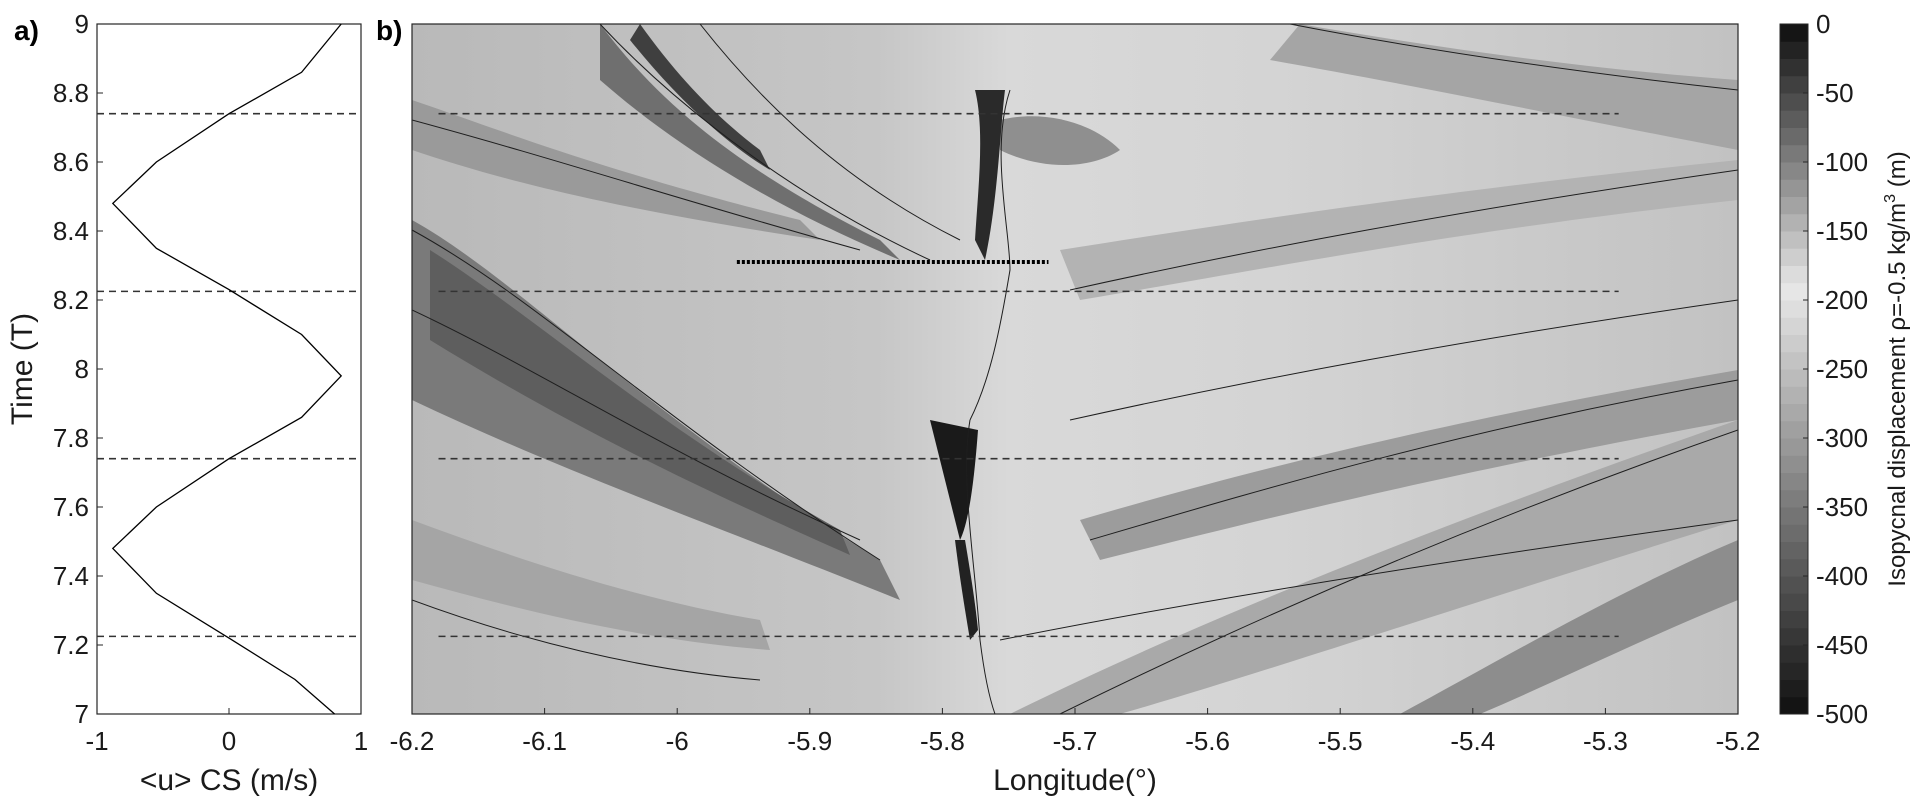 This screenshot has height=806, width=1920. What do you see at coordinates (389, 30) in the screenshot?
I see `panel-b-label: b)` at bounding box center [389, 30].